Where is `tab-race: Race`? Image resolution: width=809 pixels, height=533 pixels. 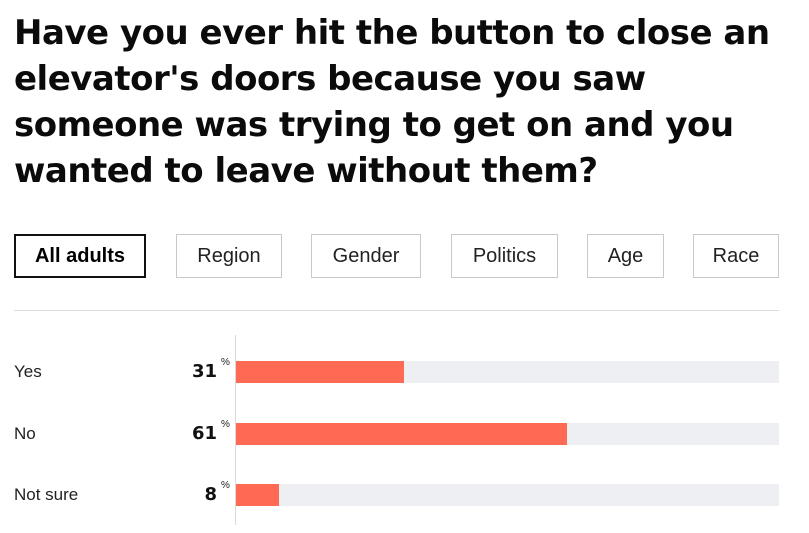 tab-race: Race is located at coordinates (736, 256).